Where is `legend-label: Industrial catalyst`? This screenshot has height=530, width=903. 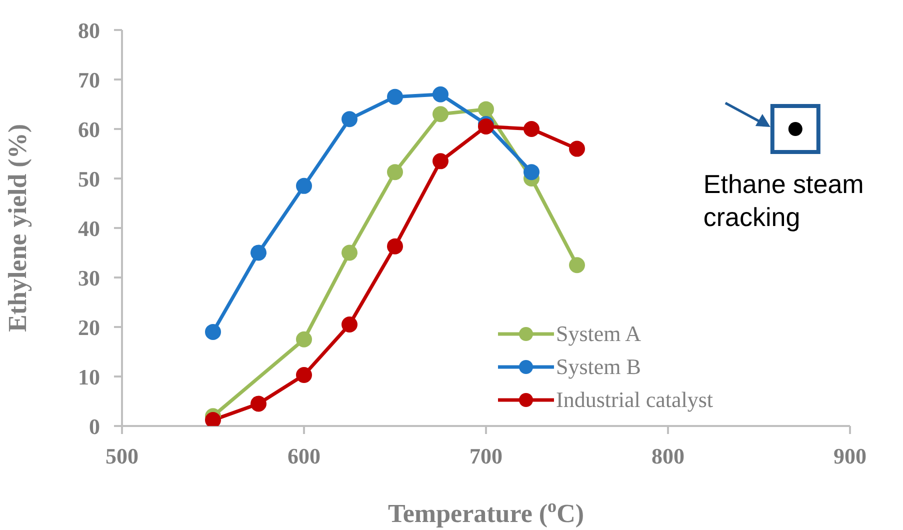
legend-label: Industrial catalyst is located at coordinates (635, 400).